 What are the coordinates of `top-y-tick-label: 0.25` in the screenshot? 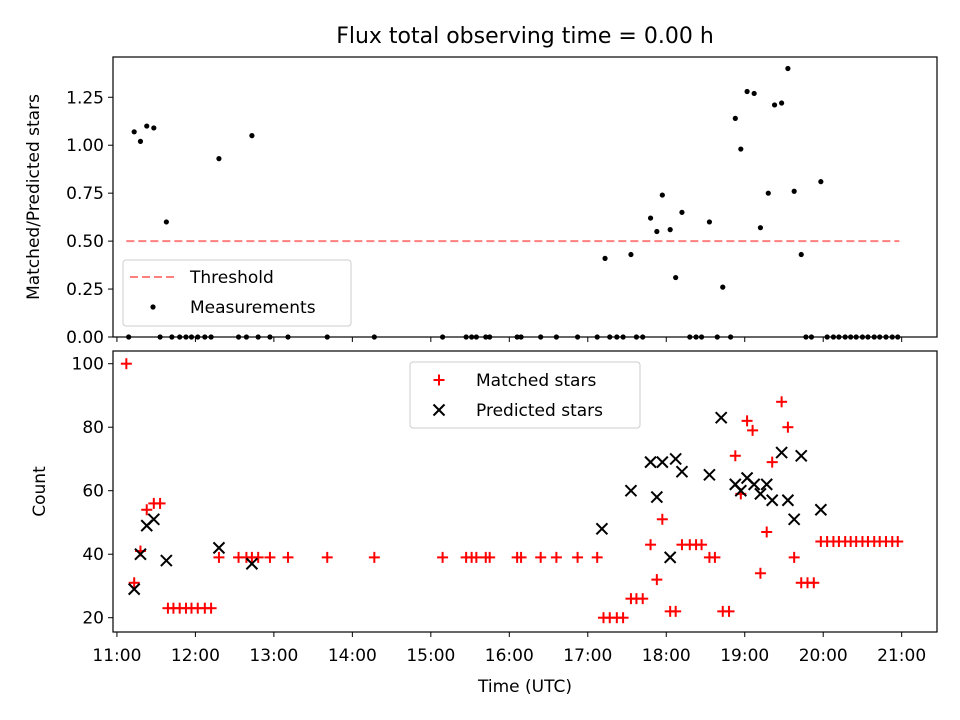 It's located at (85, 290).